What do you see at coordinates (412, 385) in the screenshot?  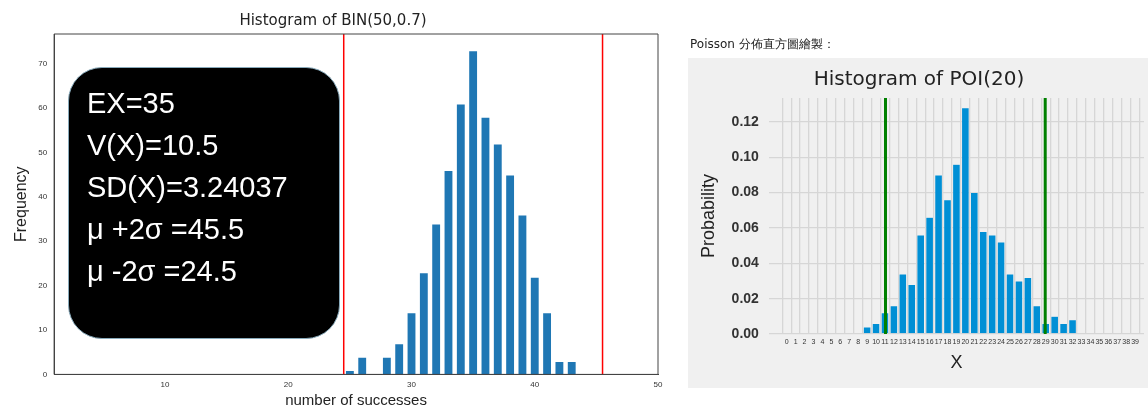 I see `x-tick-label: 30` at bounding box center [412, 385].